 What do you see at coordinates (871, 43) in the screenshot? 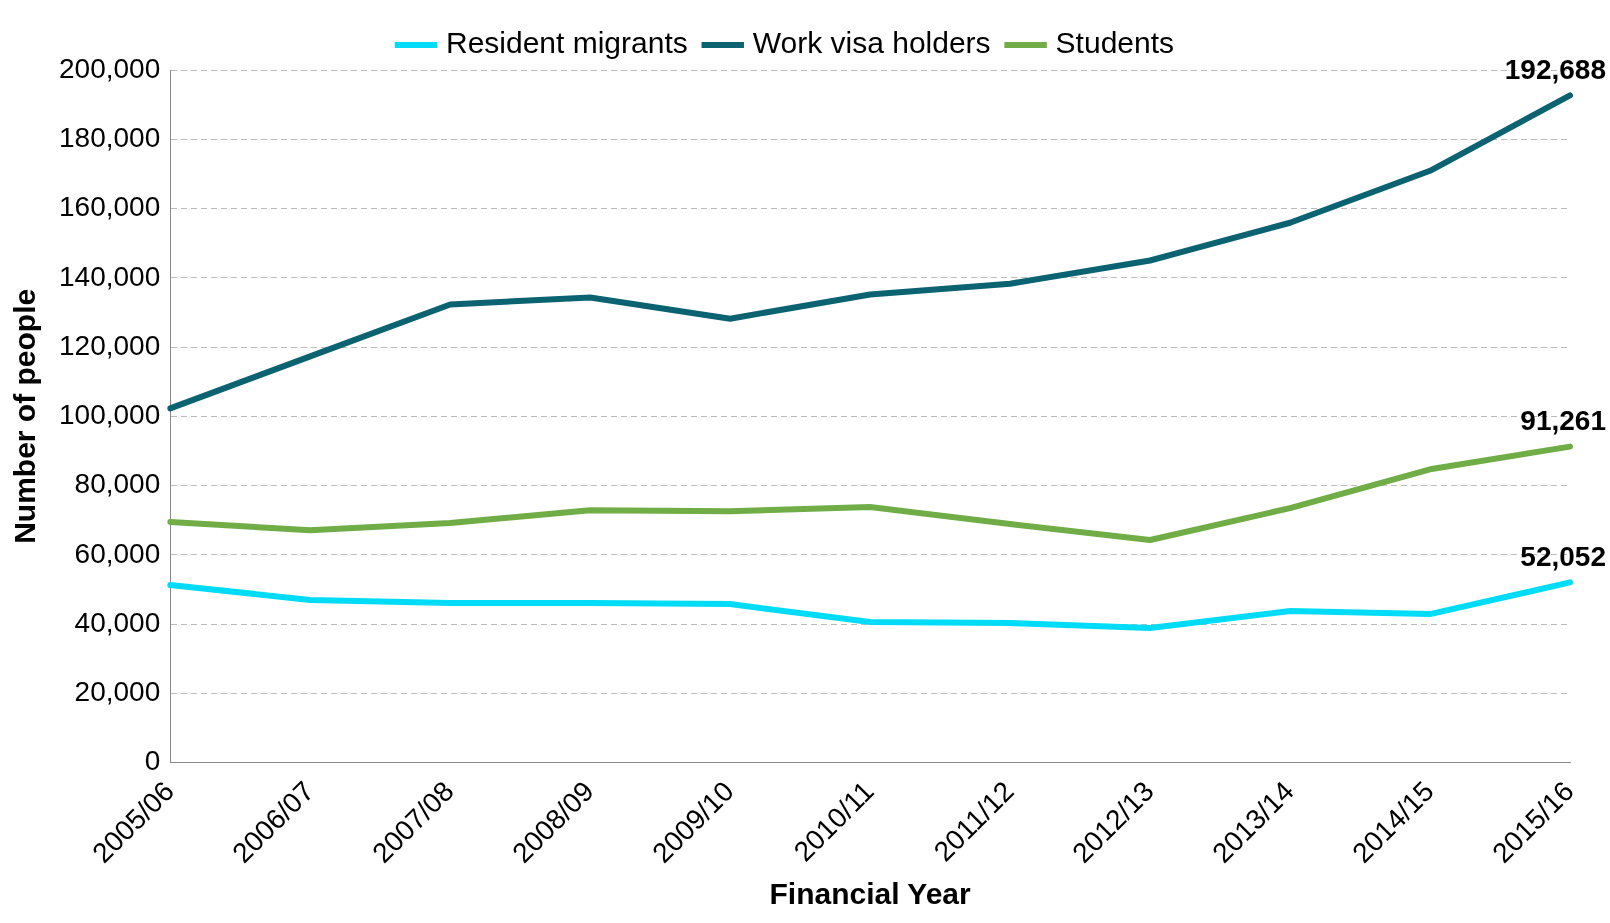
I see `legend-label: Work visa holders` at bounding box center [871, 43].